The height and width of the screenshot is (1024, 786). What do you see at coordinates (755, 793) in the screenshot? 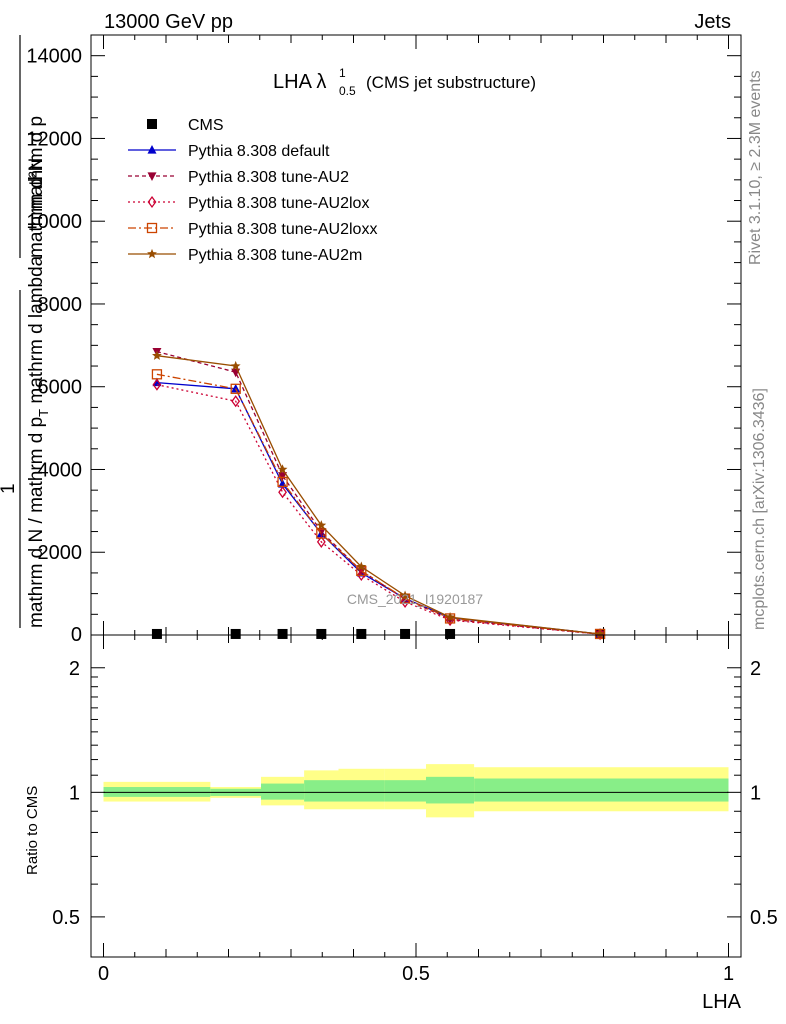
I see `ratio-y-tick-label-right: 1` at bounding box center [755, 793].